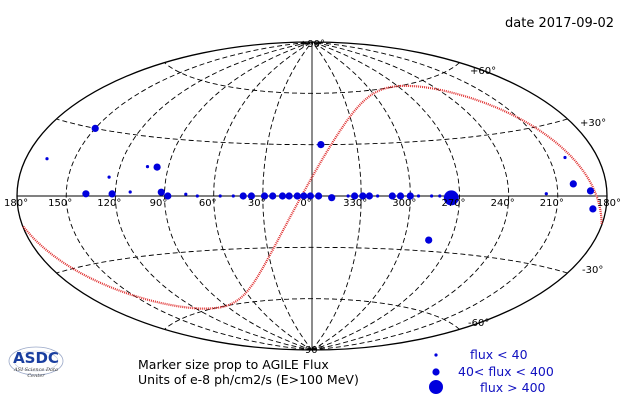  Describe the element at coordinates (248, 379) in the screenshot. I see `note-line-2: Units of e-8 ph/cm2/s (E>100 MeV)` at that location.